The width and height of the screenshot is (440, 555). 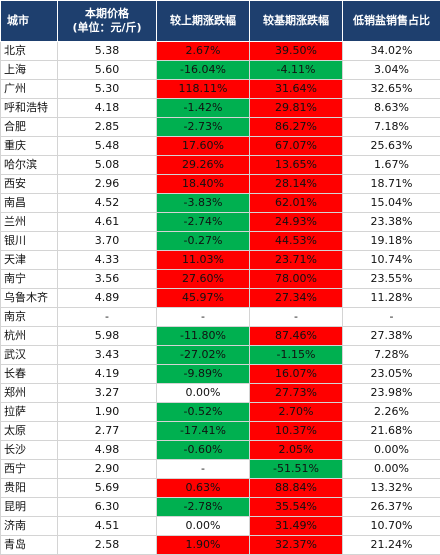 I want to click on cell-mom-change: 0.00%, so click(x=203, y=526).